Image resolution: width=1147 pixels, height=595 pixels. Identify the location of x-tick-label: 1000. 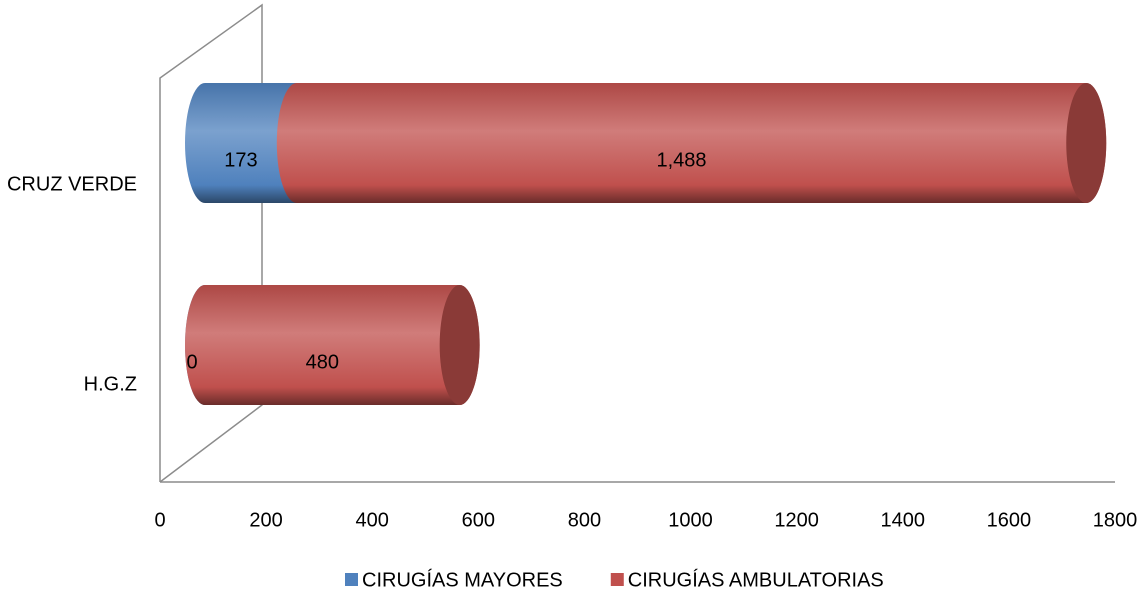
(690, 520).